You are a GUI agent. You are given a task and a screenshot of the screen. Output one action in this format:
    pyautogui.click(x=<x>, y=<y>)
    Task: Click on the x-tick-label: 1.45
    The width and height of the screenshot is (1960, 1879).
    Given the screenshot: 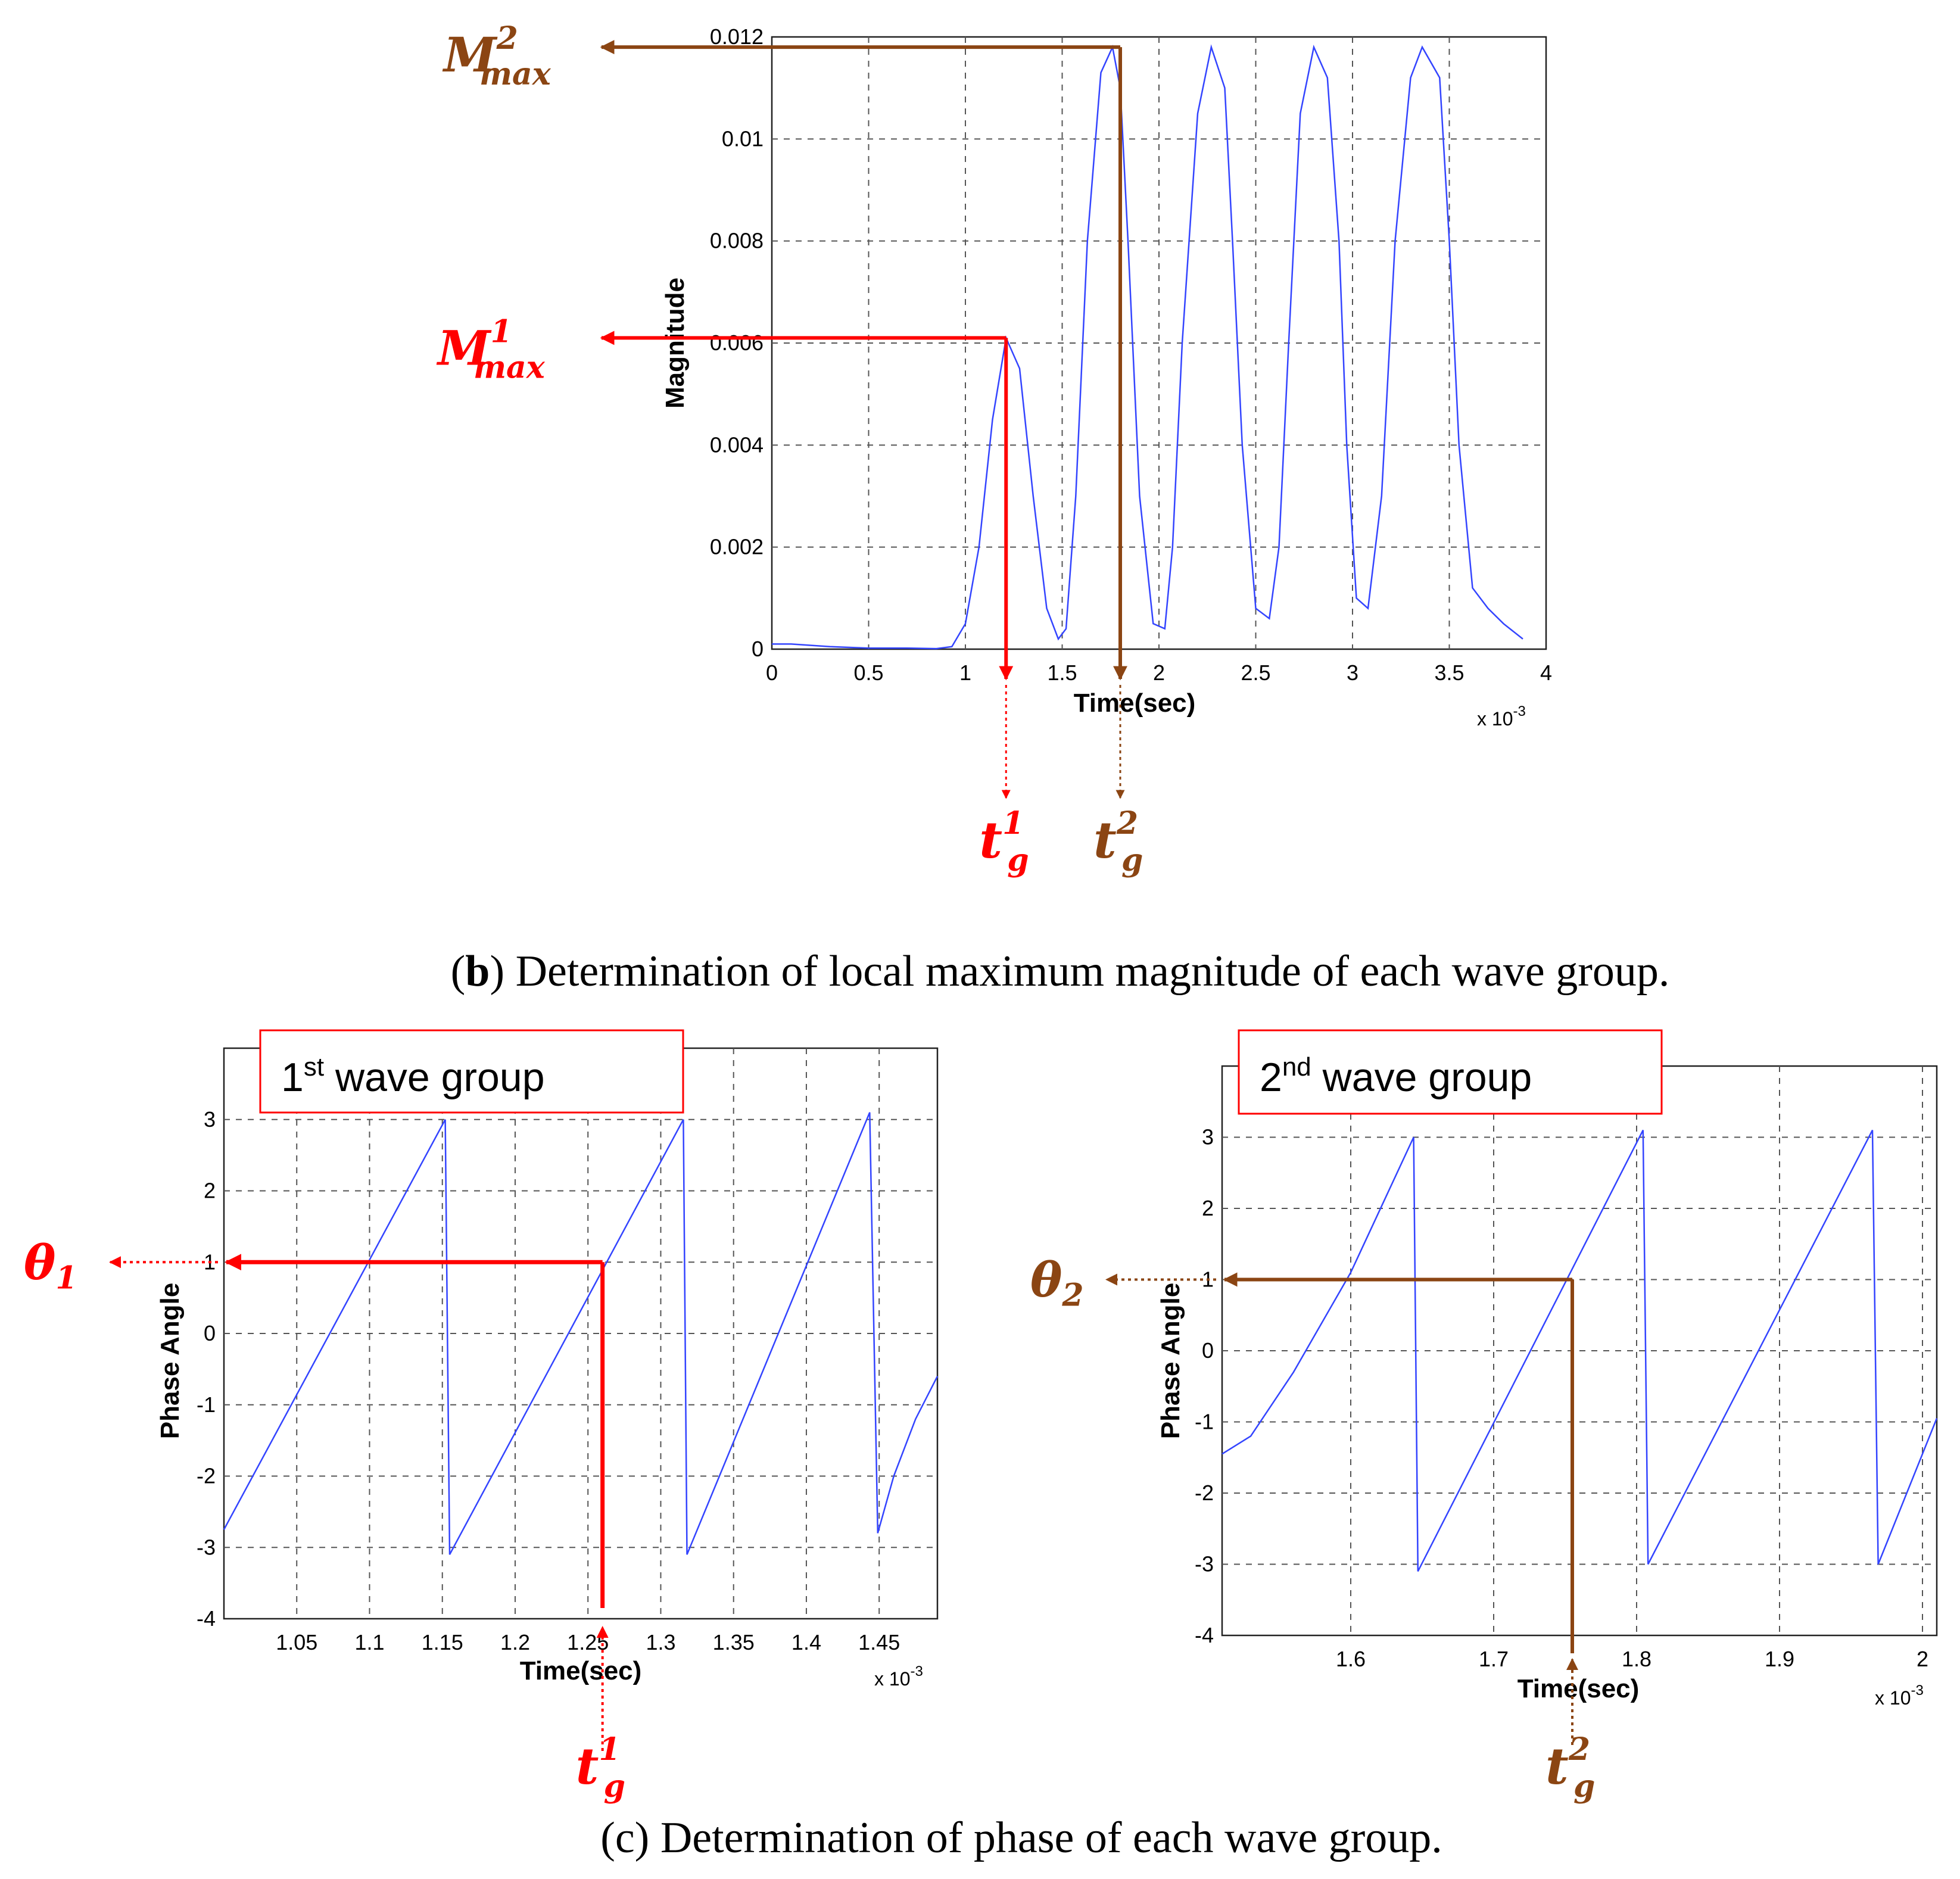 What is the action you would take?
    pyautogui.click(x=879, y=1642)
    